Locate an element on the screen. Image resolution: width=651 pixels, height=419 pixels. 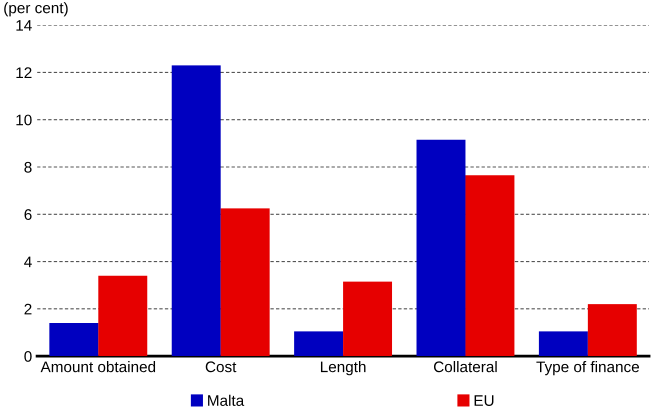
legend-label: EU is located at coordinates (484, 400).